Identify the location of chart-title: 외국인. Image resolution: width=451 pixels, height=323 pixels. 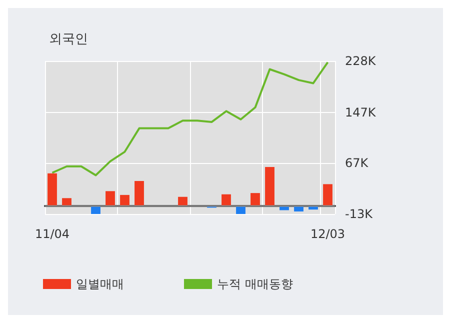
(68, 39).